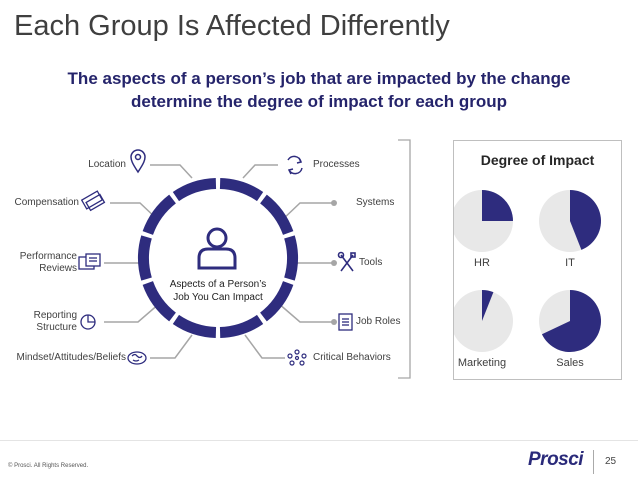 The width and height of the screenshot is (638, 480). What do you see at coordinates (38, 263) in the screenshot?
I see `label-performance-reviews: Performance Reviews` at bounding box center [38, 263].